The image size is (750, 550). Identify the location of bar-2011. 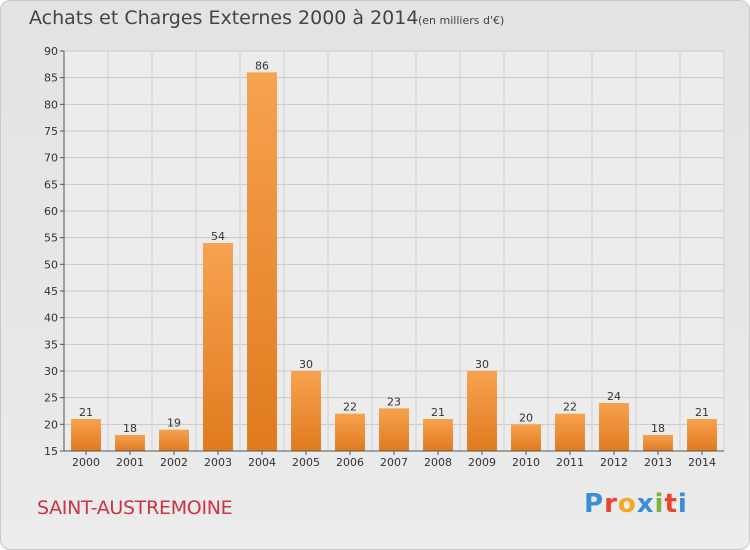
(570, 432).